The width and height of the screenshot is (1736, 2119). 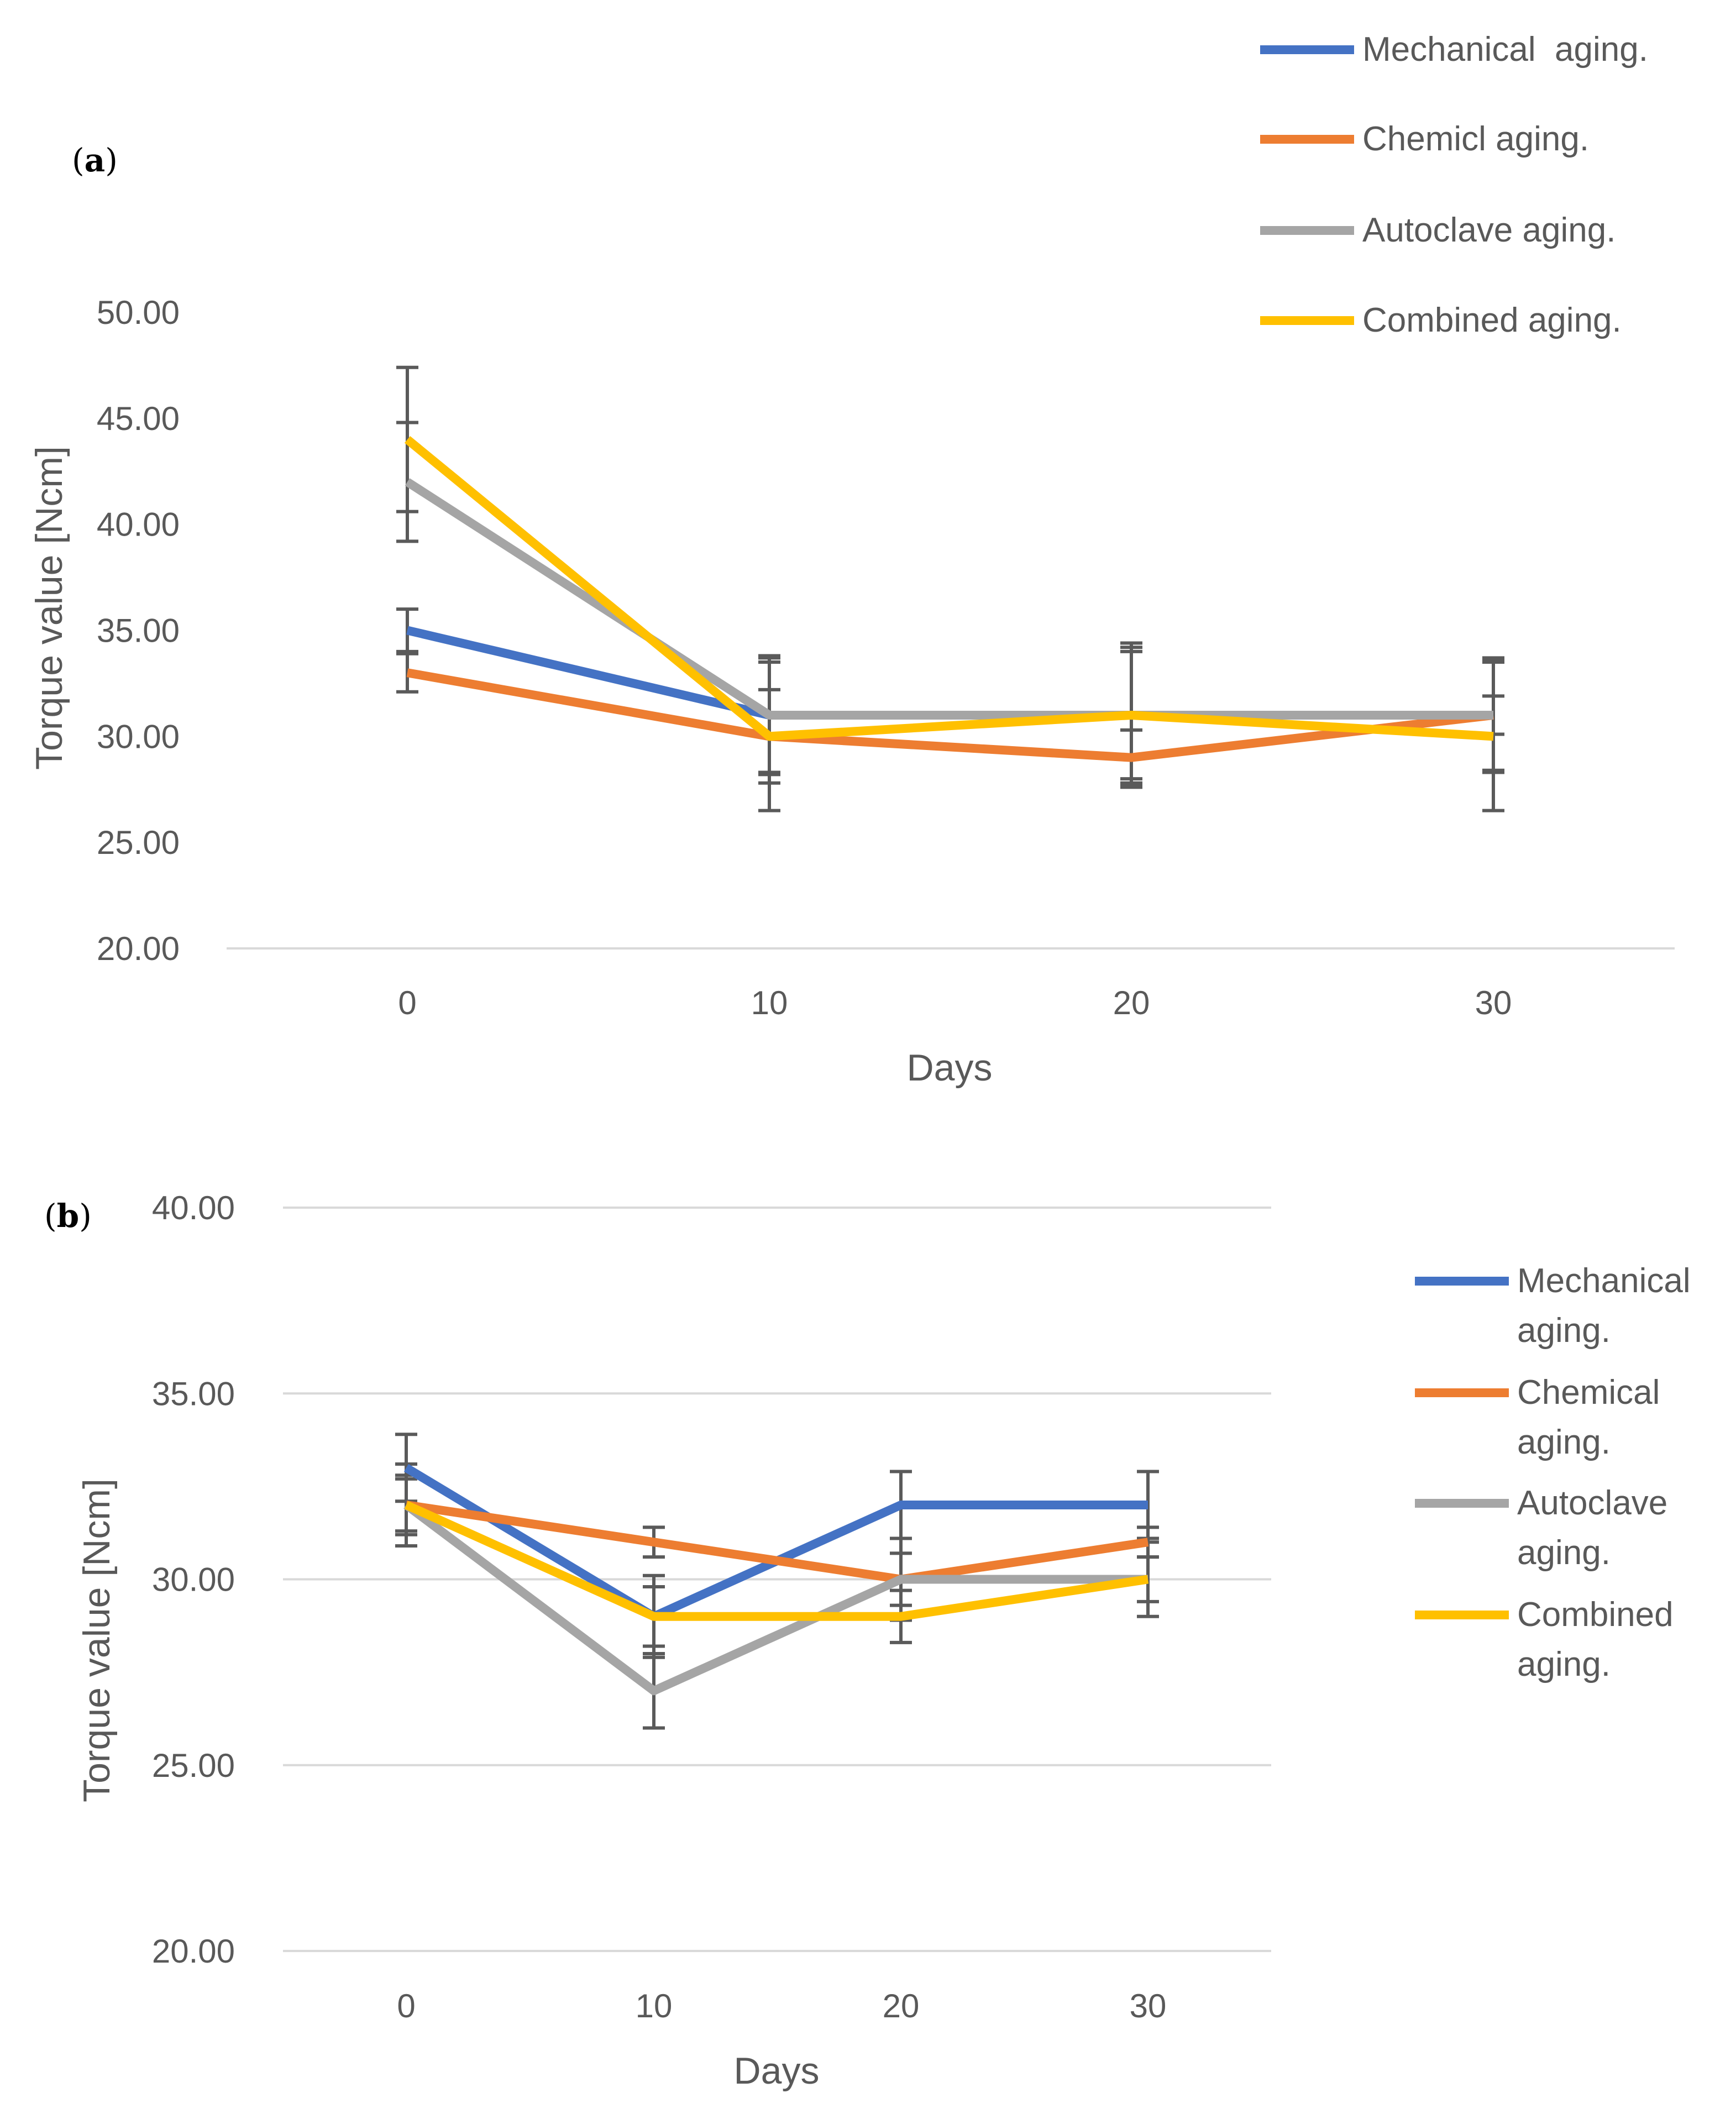 What do you see at coordinates (1588, 1417) in the screenshot?
I see `legend-b-label-1: Chemical aging.` at bounding box center [1588, 1417].